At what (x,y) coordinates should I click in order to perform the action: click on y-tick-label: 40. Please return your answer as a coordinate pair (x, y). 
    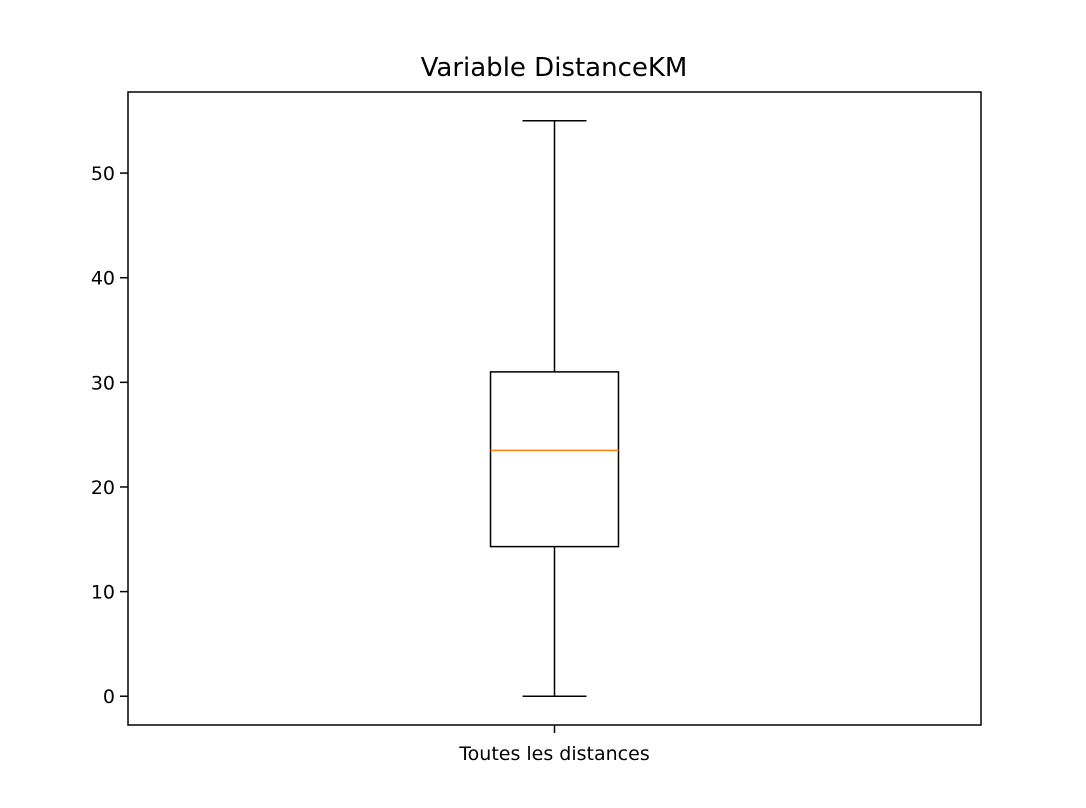
    Looking at the image, I should click on (103, 279).